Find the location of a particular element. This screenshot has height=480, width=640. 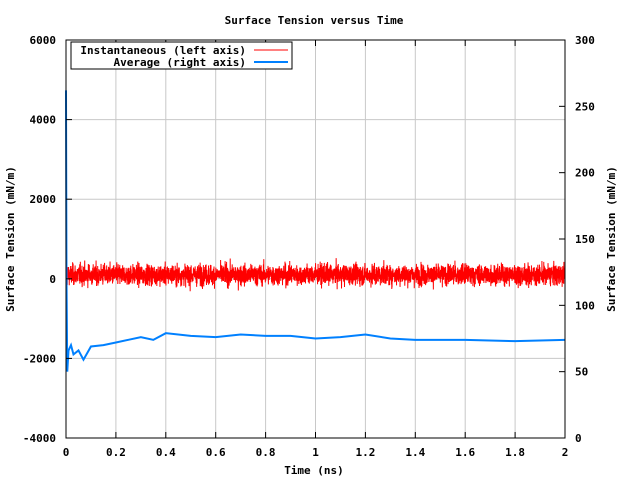

x-tick-label: 0.4 is located at coordinates (166, 452).